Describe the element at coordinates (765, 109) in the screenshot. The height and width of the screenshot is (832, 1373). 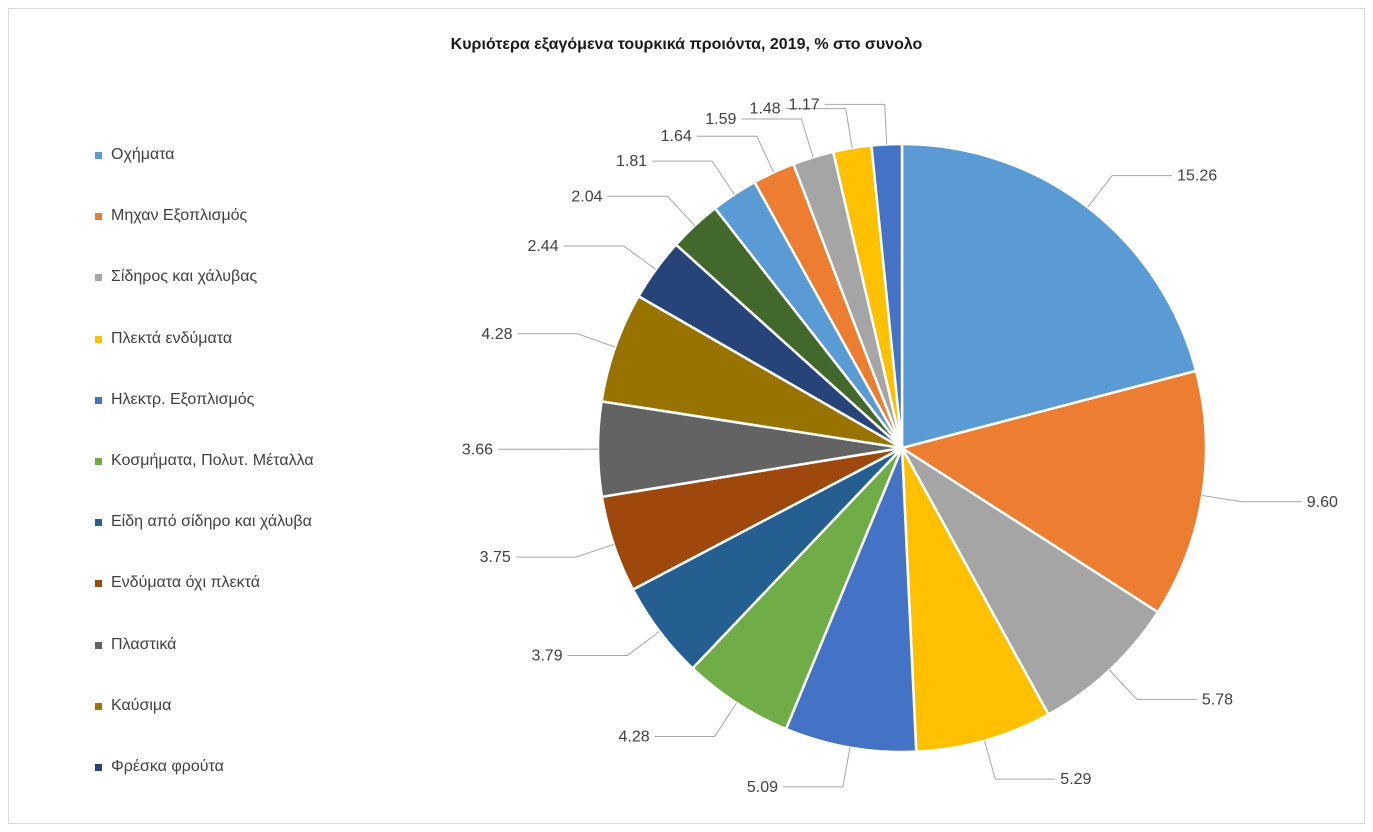
I see `data-label: 1.48` at that location.